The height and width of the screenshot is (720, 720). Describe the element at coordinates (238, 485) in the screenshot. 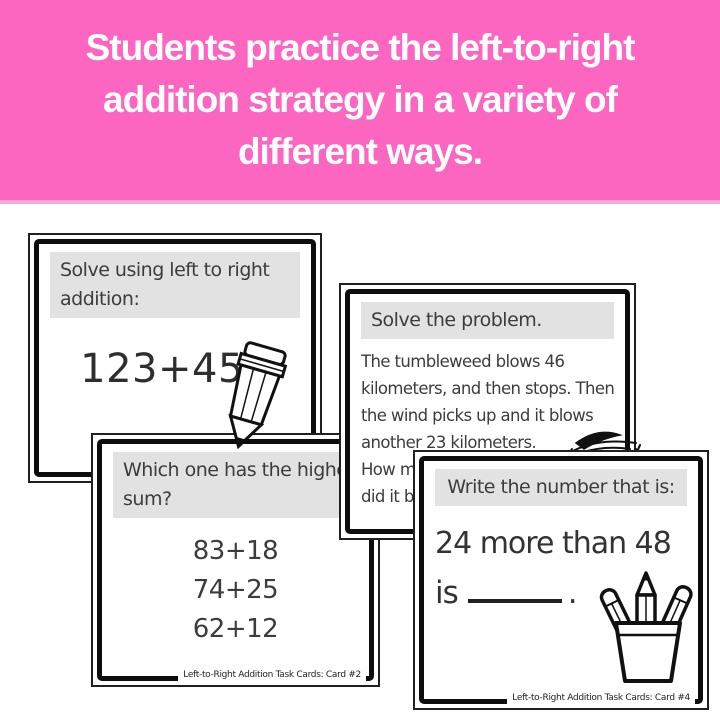

I see `card-header-band: Which one has the highest sum?` at that location.